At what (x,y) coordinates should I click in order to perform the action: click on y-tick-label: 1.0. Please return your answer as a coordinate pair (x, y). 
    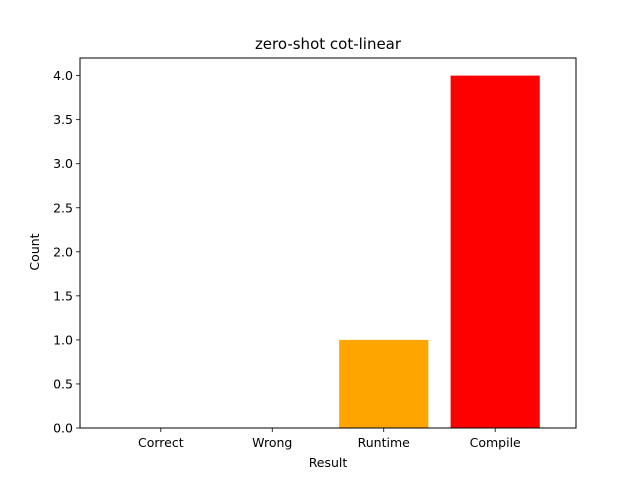
    Looking at the image, I should click on (63, 339).